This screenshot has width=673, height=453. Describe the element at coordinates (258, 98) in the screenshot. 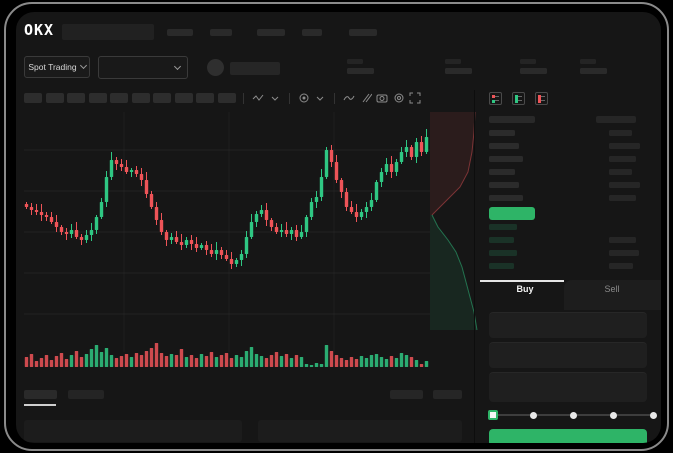

I see `candle-style-icon` at that location.